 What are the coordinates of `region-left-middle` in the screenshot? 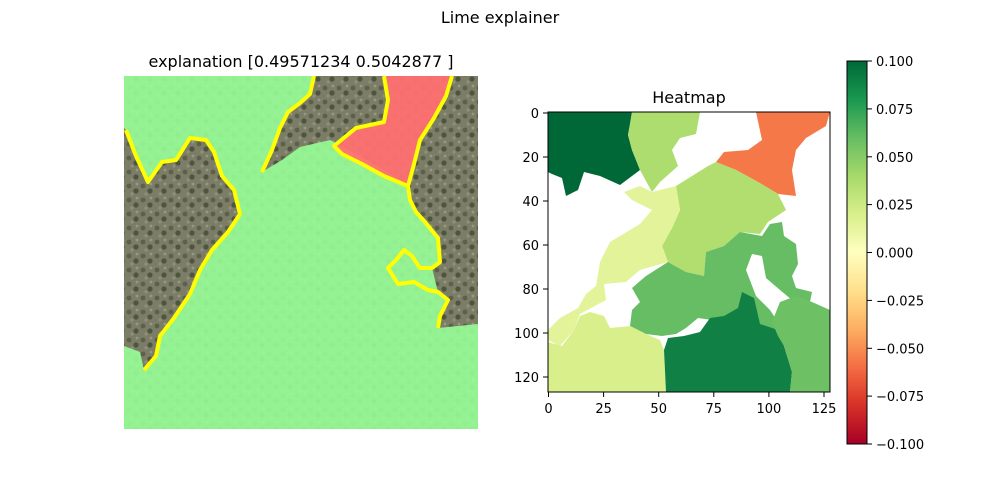 It's located at (614, 289).